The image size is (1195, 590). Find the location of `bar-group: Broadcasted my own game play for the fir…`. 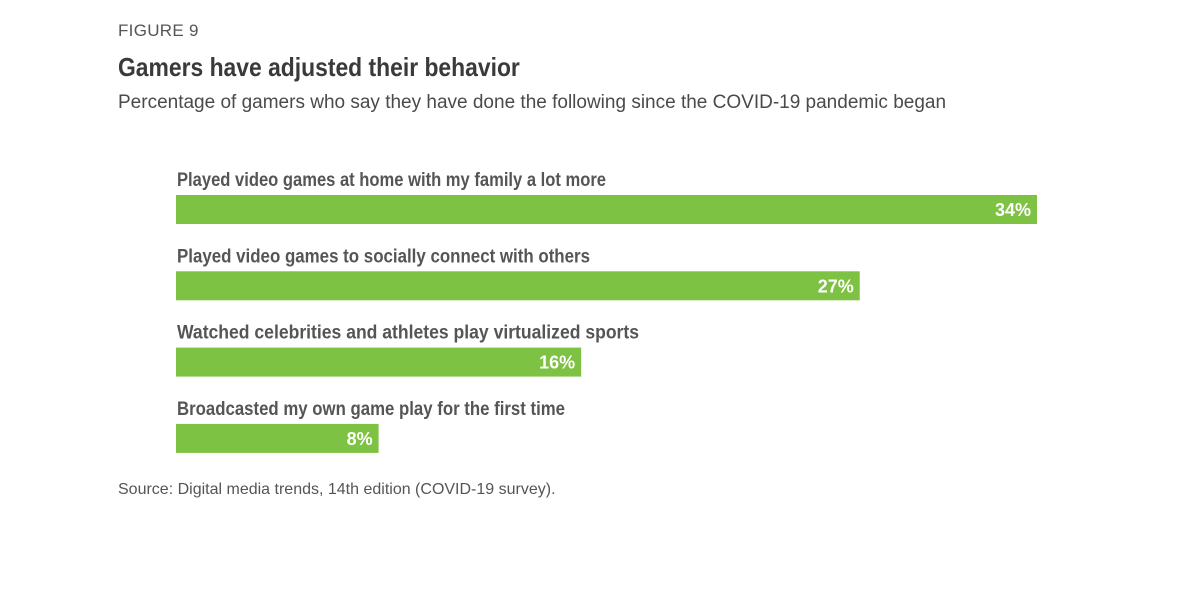

bar-group: Broadcasted my own game play for the fir… is located at coordinates (370, 426).